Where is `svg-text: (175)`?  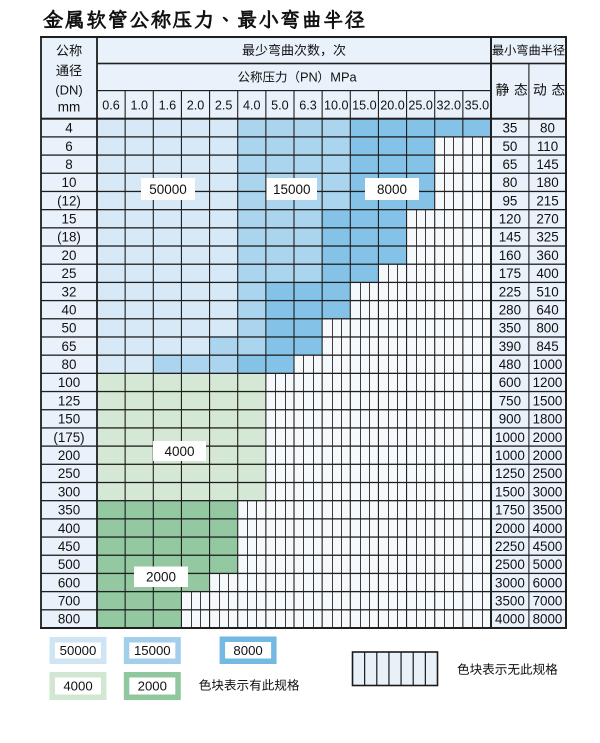 svg-text: (175) is located at coordinates (68, 437).